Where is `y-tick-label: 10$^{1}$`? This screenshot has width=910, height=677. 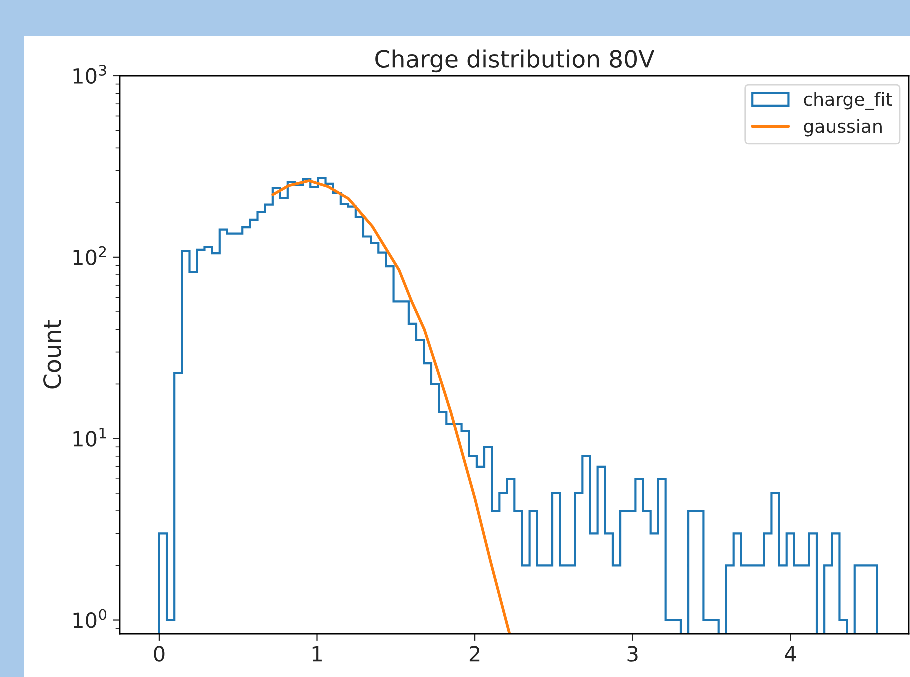
y-tick-label: 10$^{1}$ is located at coordinates (90, 437).